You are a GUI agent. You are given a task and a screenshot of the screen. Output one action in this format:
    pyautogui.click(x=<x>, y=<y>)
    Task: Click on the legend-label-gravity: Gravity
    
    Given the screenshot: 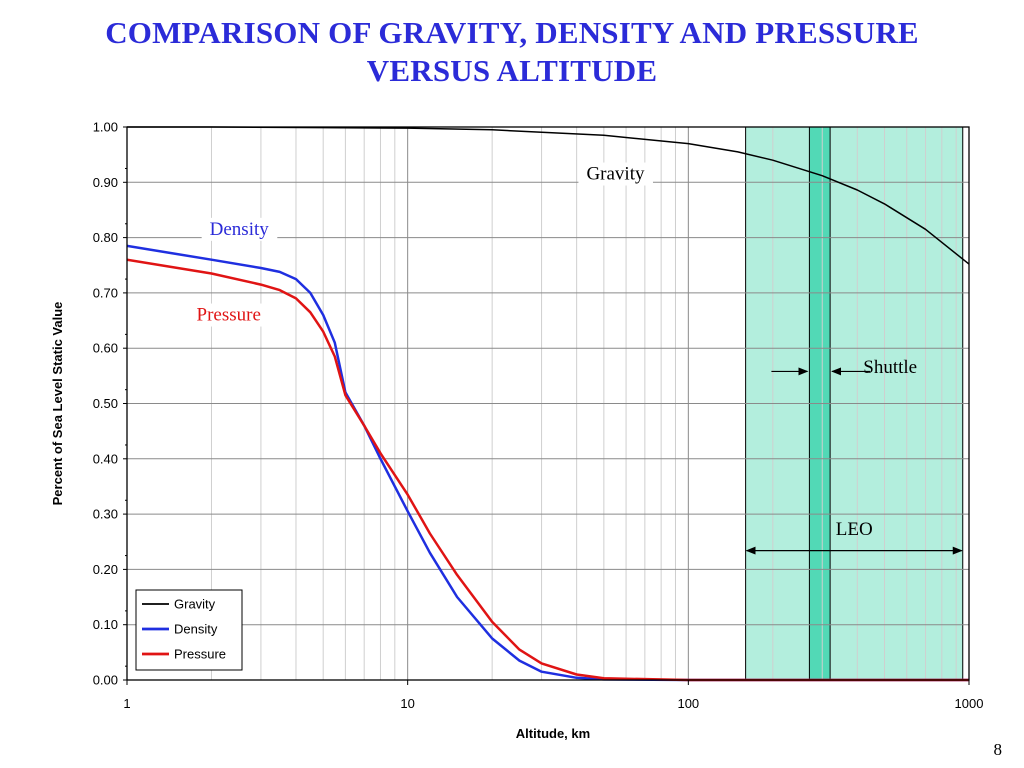 What is the action you would take?
    pyautogui.click(x=195, y=604)
    